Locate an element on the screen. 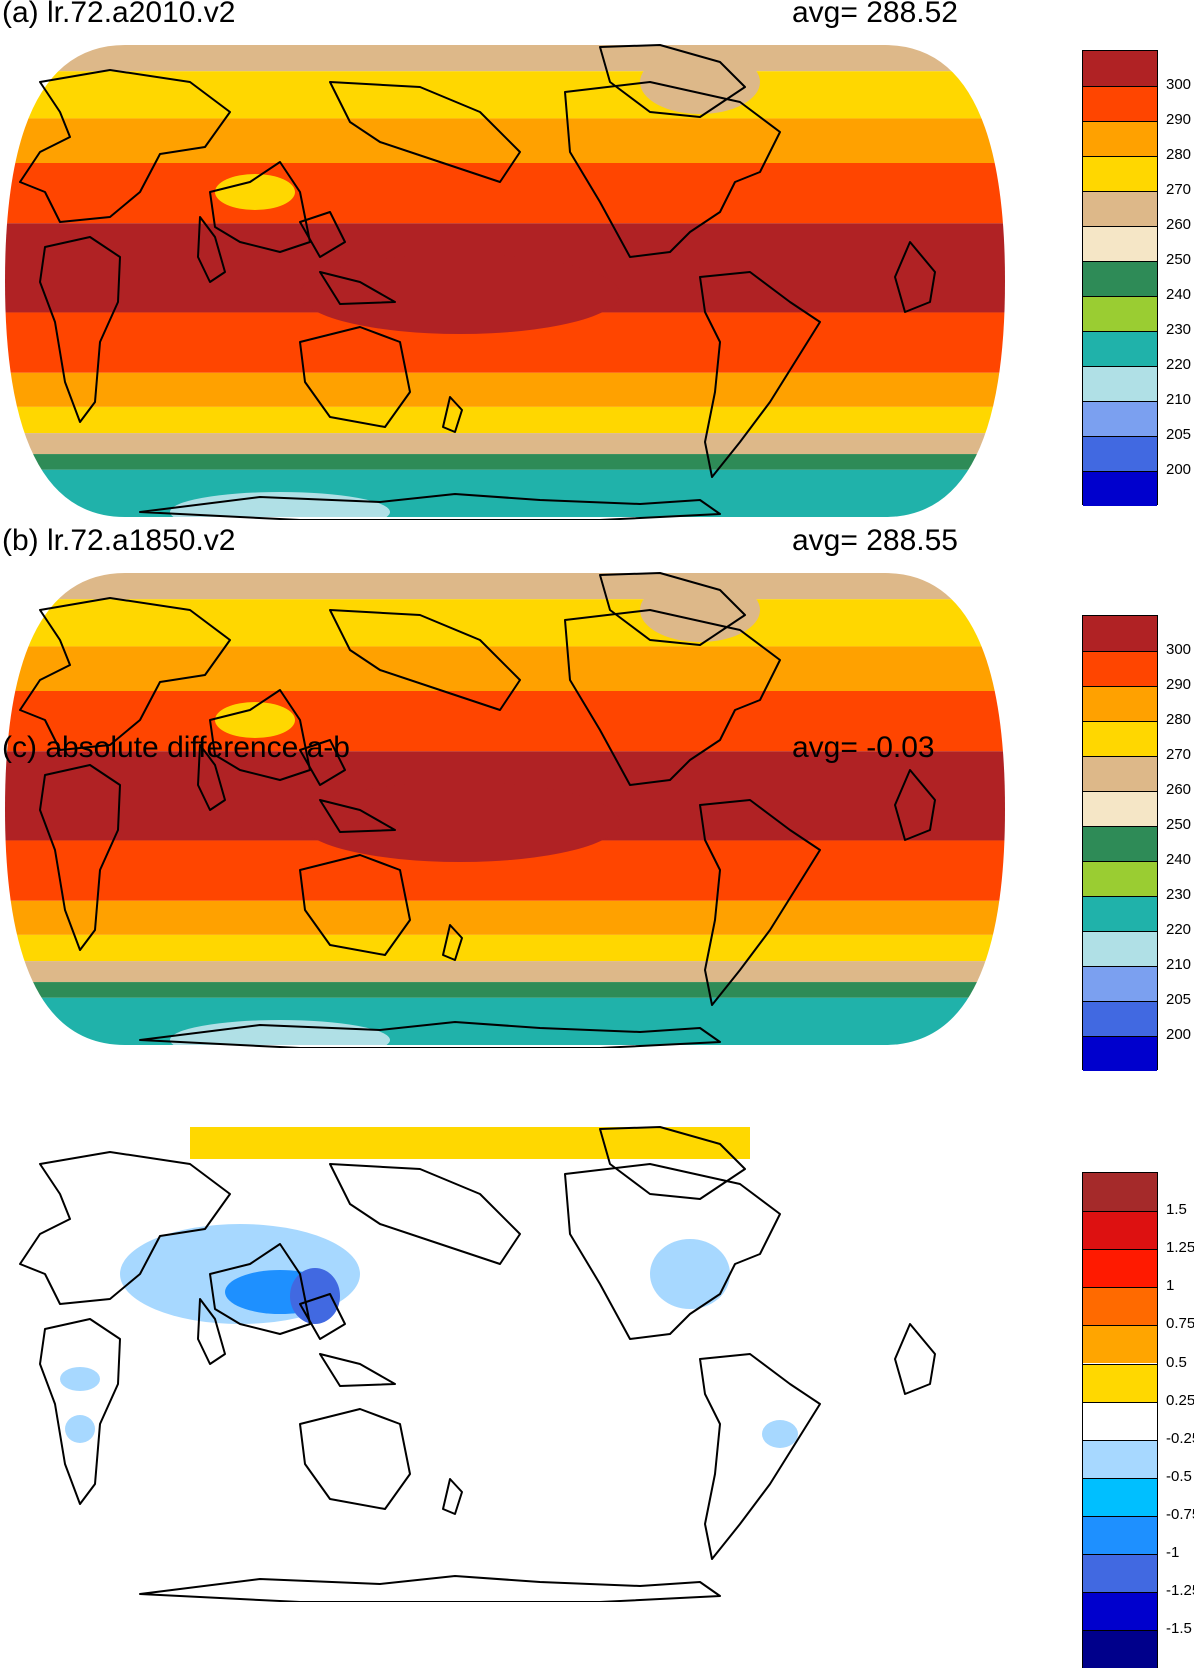 This screenshot has height=1677, width=1194. panel-c-title: (c) absolute difference a-b is located at coordinates (176, 747).